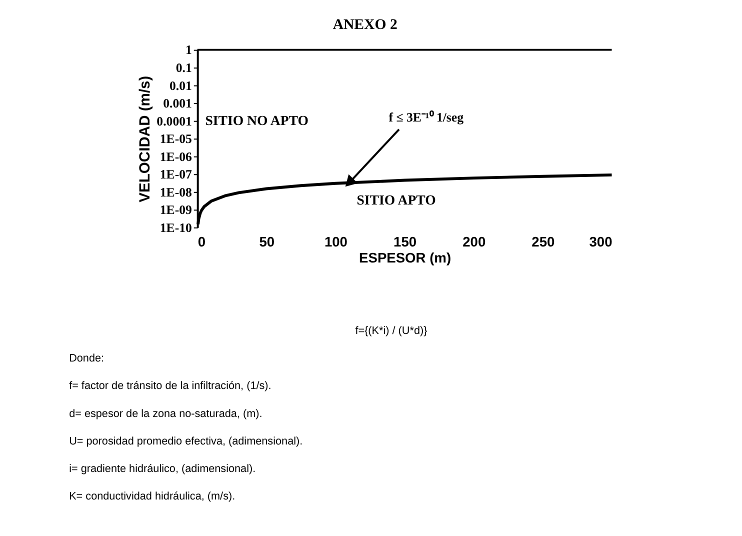  What do you see at coordinates (177, 103) in the screenshot?
I see `y-tick-label: 0.001` at bounding box center [177, 103].